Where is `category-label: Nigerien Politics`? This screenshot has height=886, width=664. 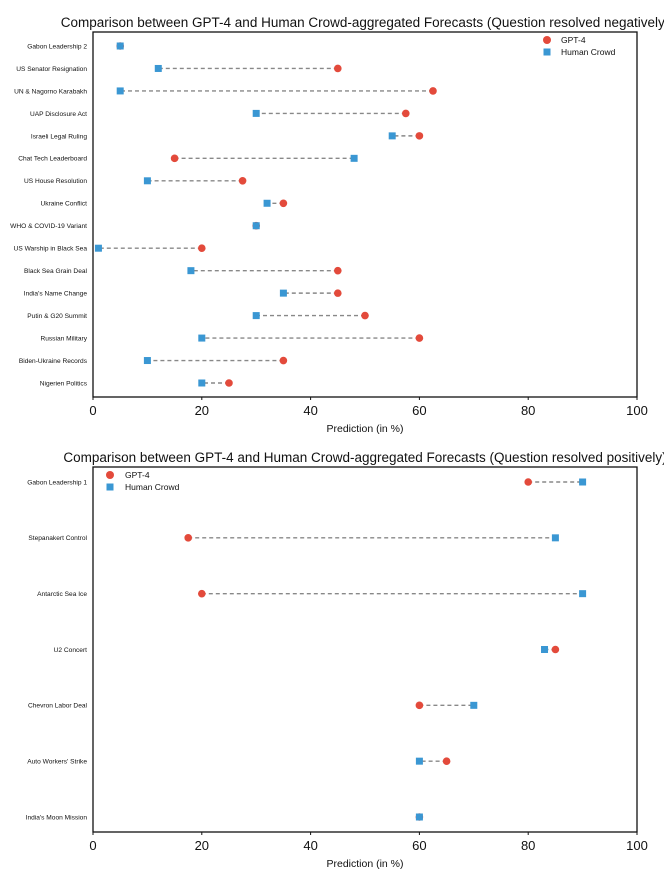
category-label: Nigerien Politics is located at coordinates (64, 383).